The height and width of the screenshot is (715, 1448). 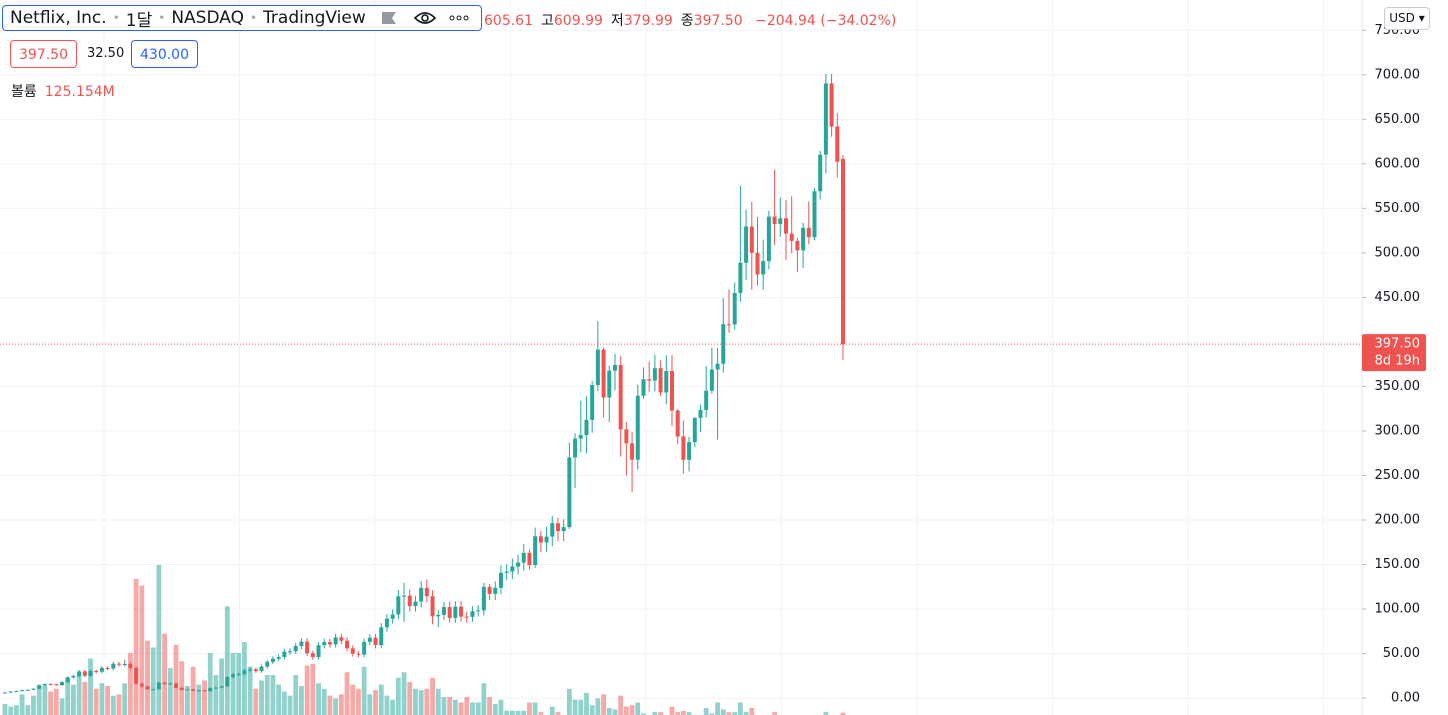 What do you see at coordinates (718, 21) in the screenshot?
I see `close-value: 397.50` at bounding box center [718, 21].